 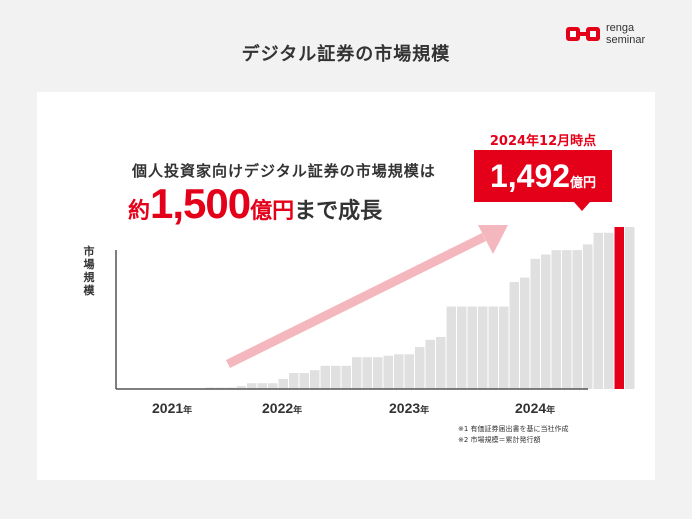 What do you see at coordinates (282, 408) in the screenshot?
I see `x-tick-2022: 2022年` at bounding box center [282, 408].